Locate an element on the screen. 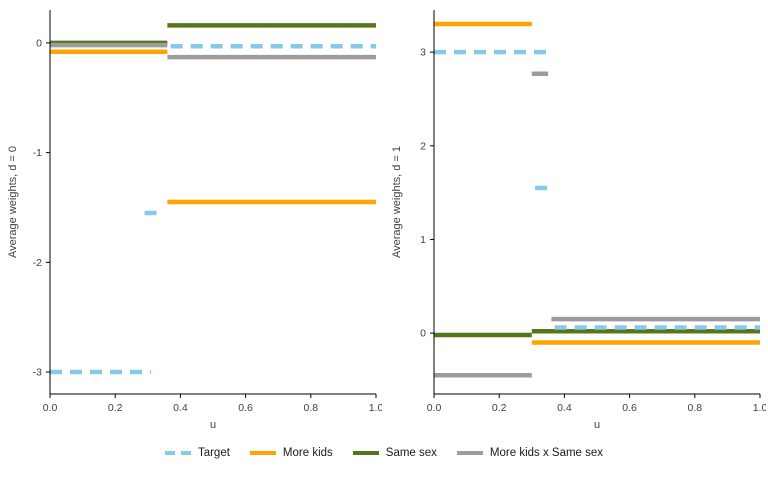 This screenshot has width=768, height=480. legend-item-interaction: More kids x Same sex is located at coordinates (530, 453).